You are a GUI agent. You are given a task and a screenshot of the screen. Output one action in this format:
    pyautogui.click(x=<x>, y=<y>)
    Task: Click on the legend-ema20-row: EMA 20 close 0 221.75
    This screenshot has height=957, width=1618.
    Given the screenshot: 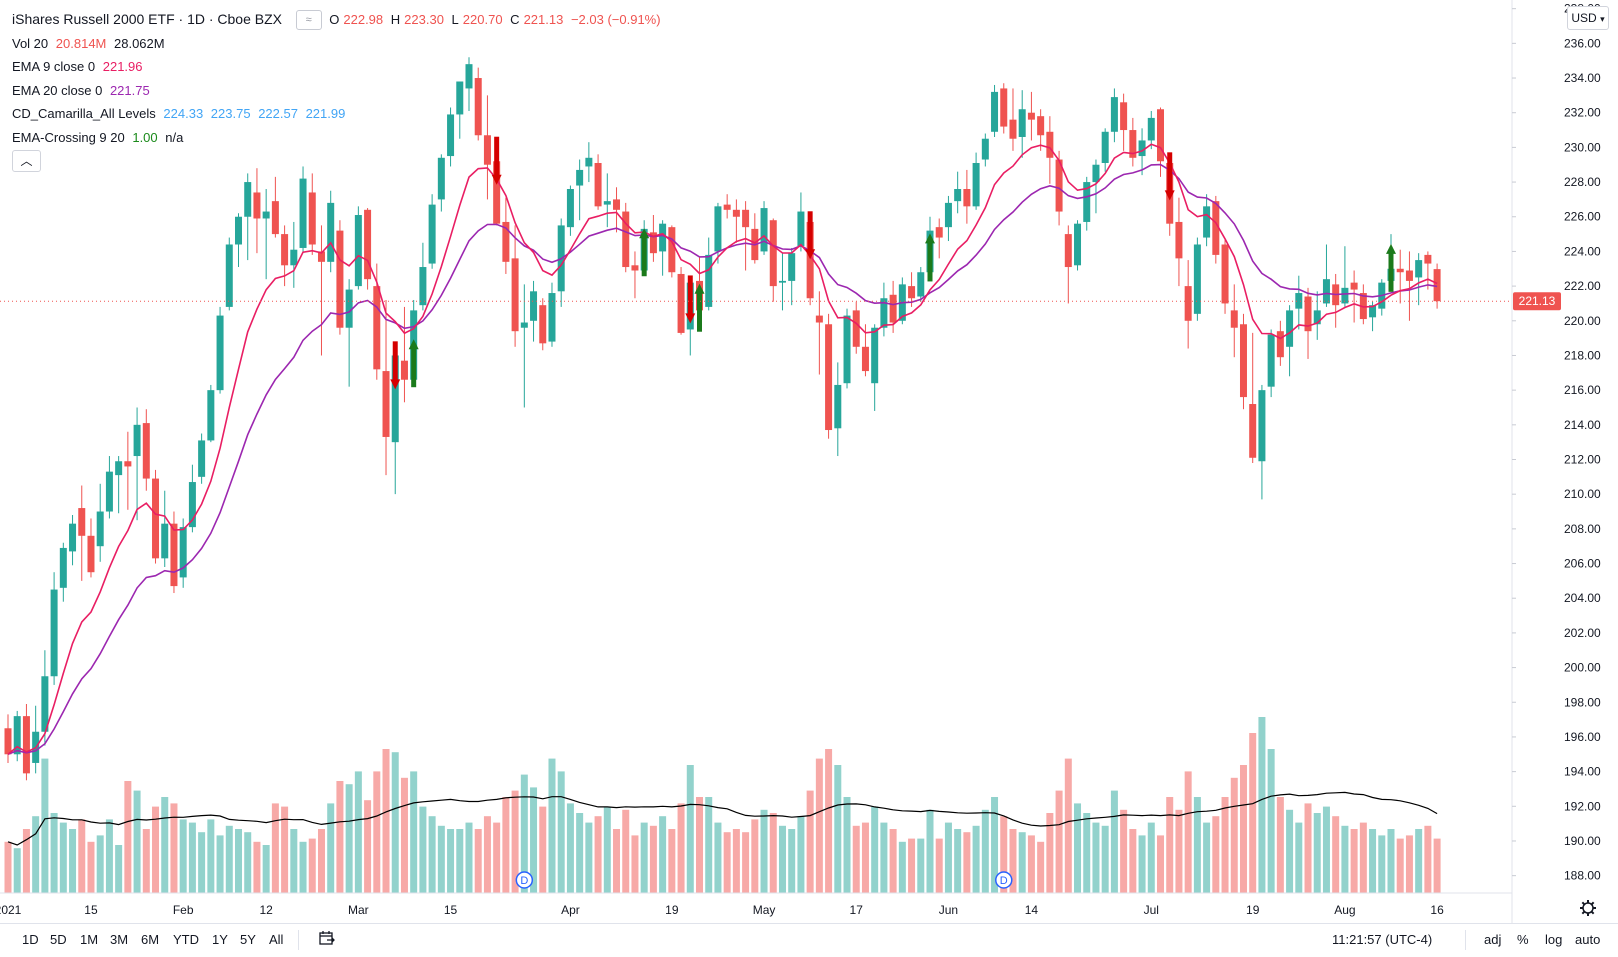 What is the action you would take?
    pyautogui.click(x=340, y=91)
    